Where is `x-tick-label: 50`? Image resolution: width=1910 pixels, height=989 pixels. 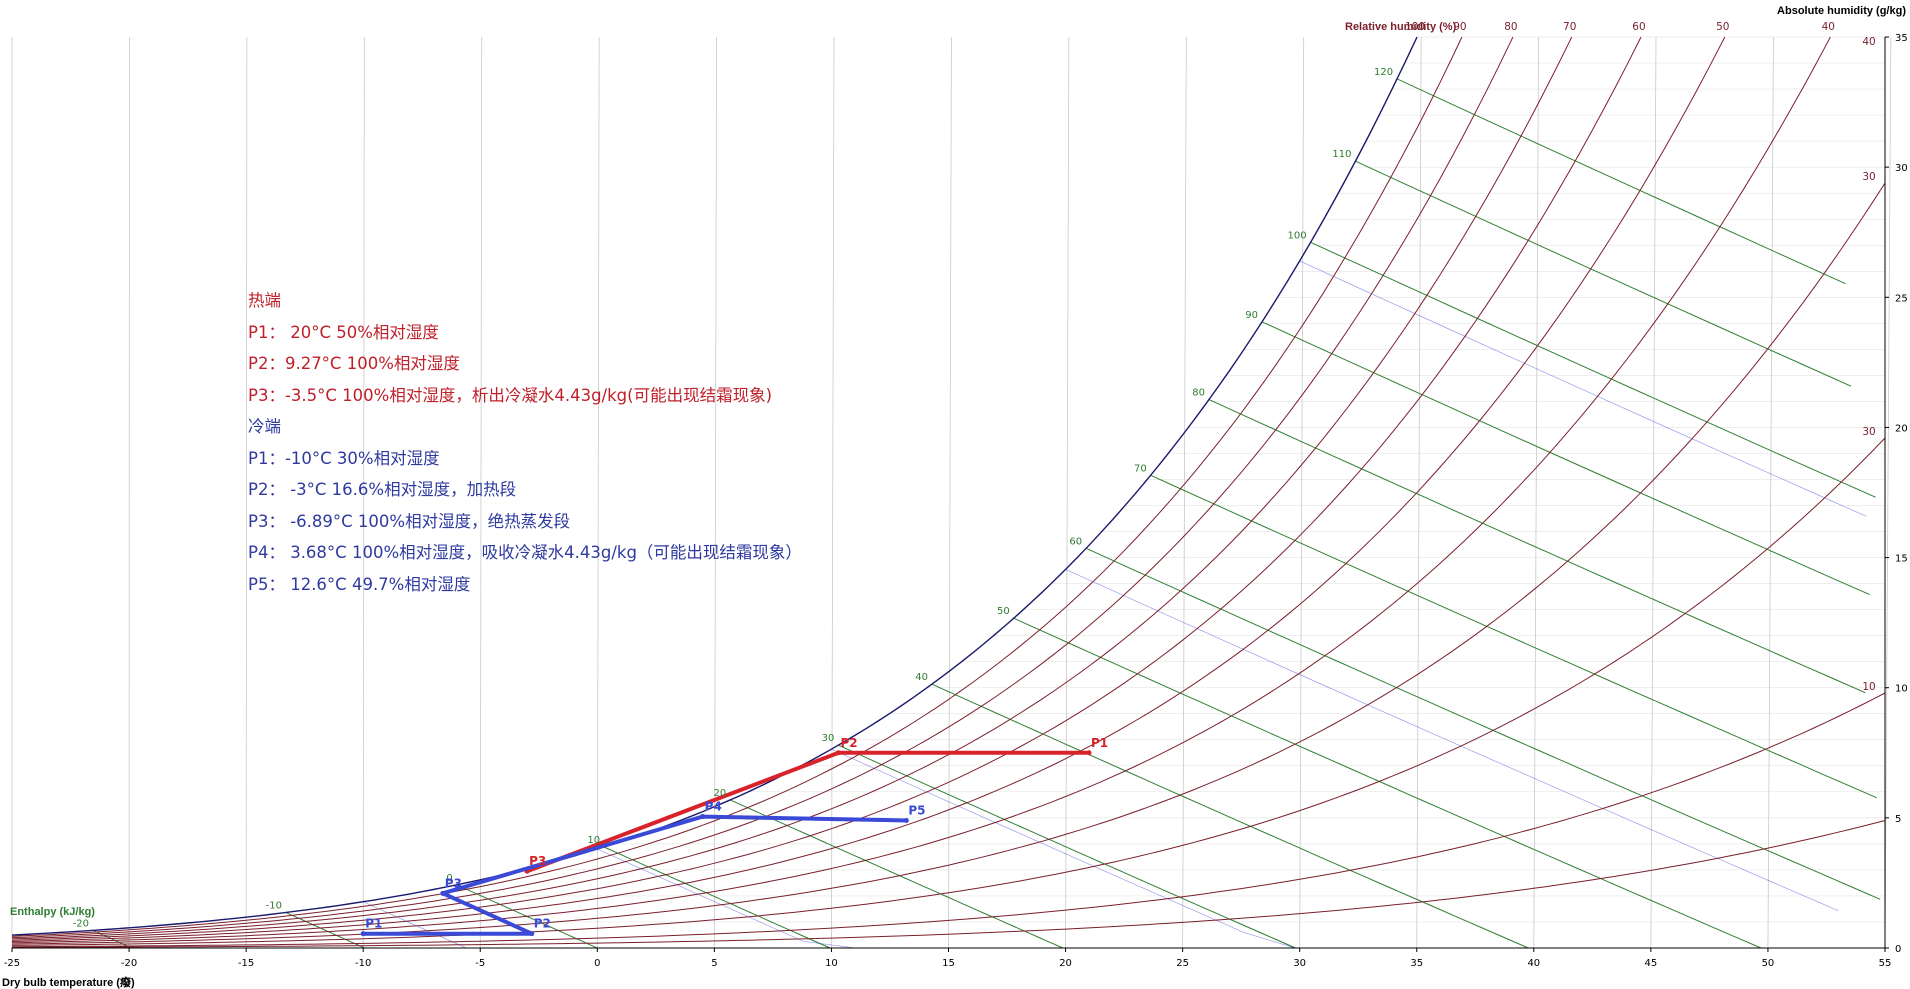 x-tick-label: 50 is located at coordinates (1768, 963).